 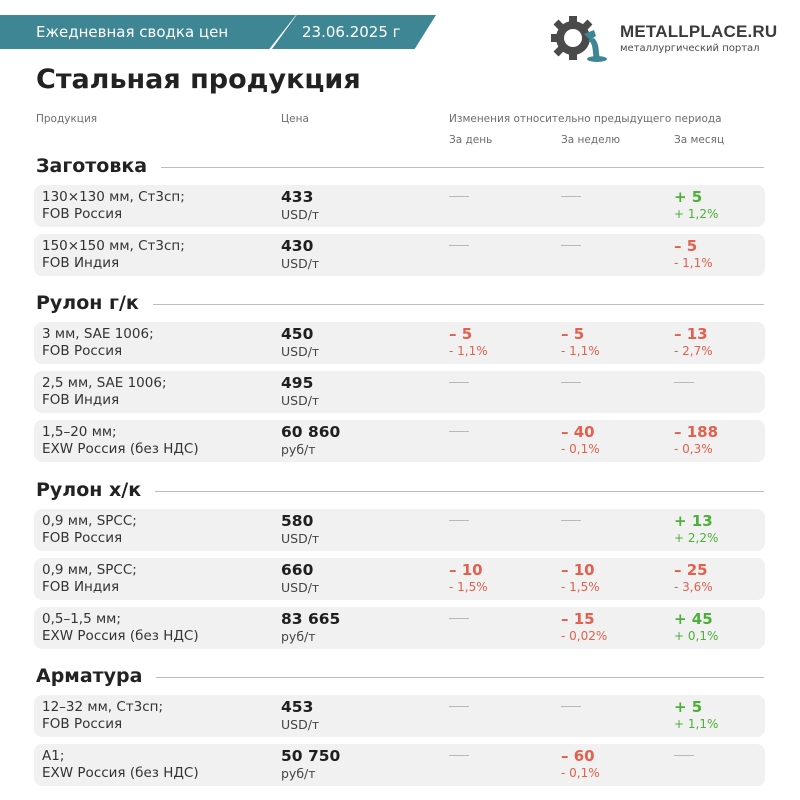 What do you see at coordinates (89, 579) in the screenshot?
I see `product-name: 0,9 мм, SPCC; FOB Индия` at bounding box center [89, 579].